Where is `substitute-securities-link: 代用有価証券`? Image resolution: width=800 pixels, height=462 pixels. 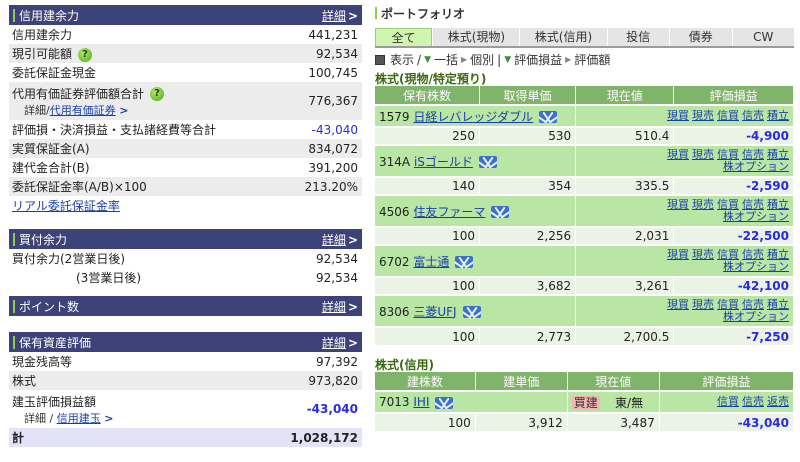 substitute-securities-link: 代用有価証券 is located at coordinates (82, 110).